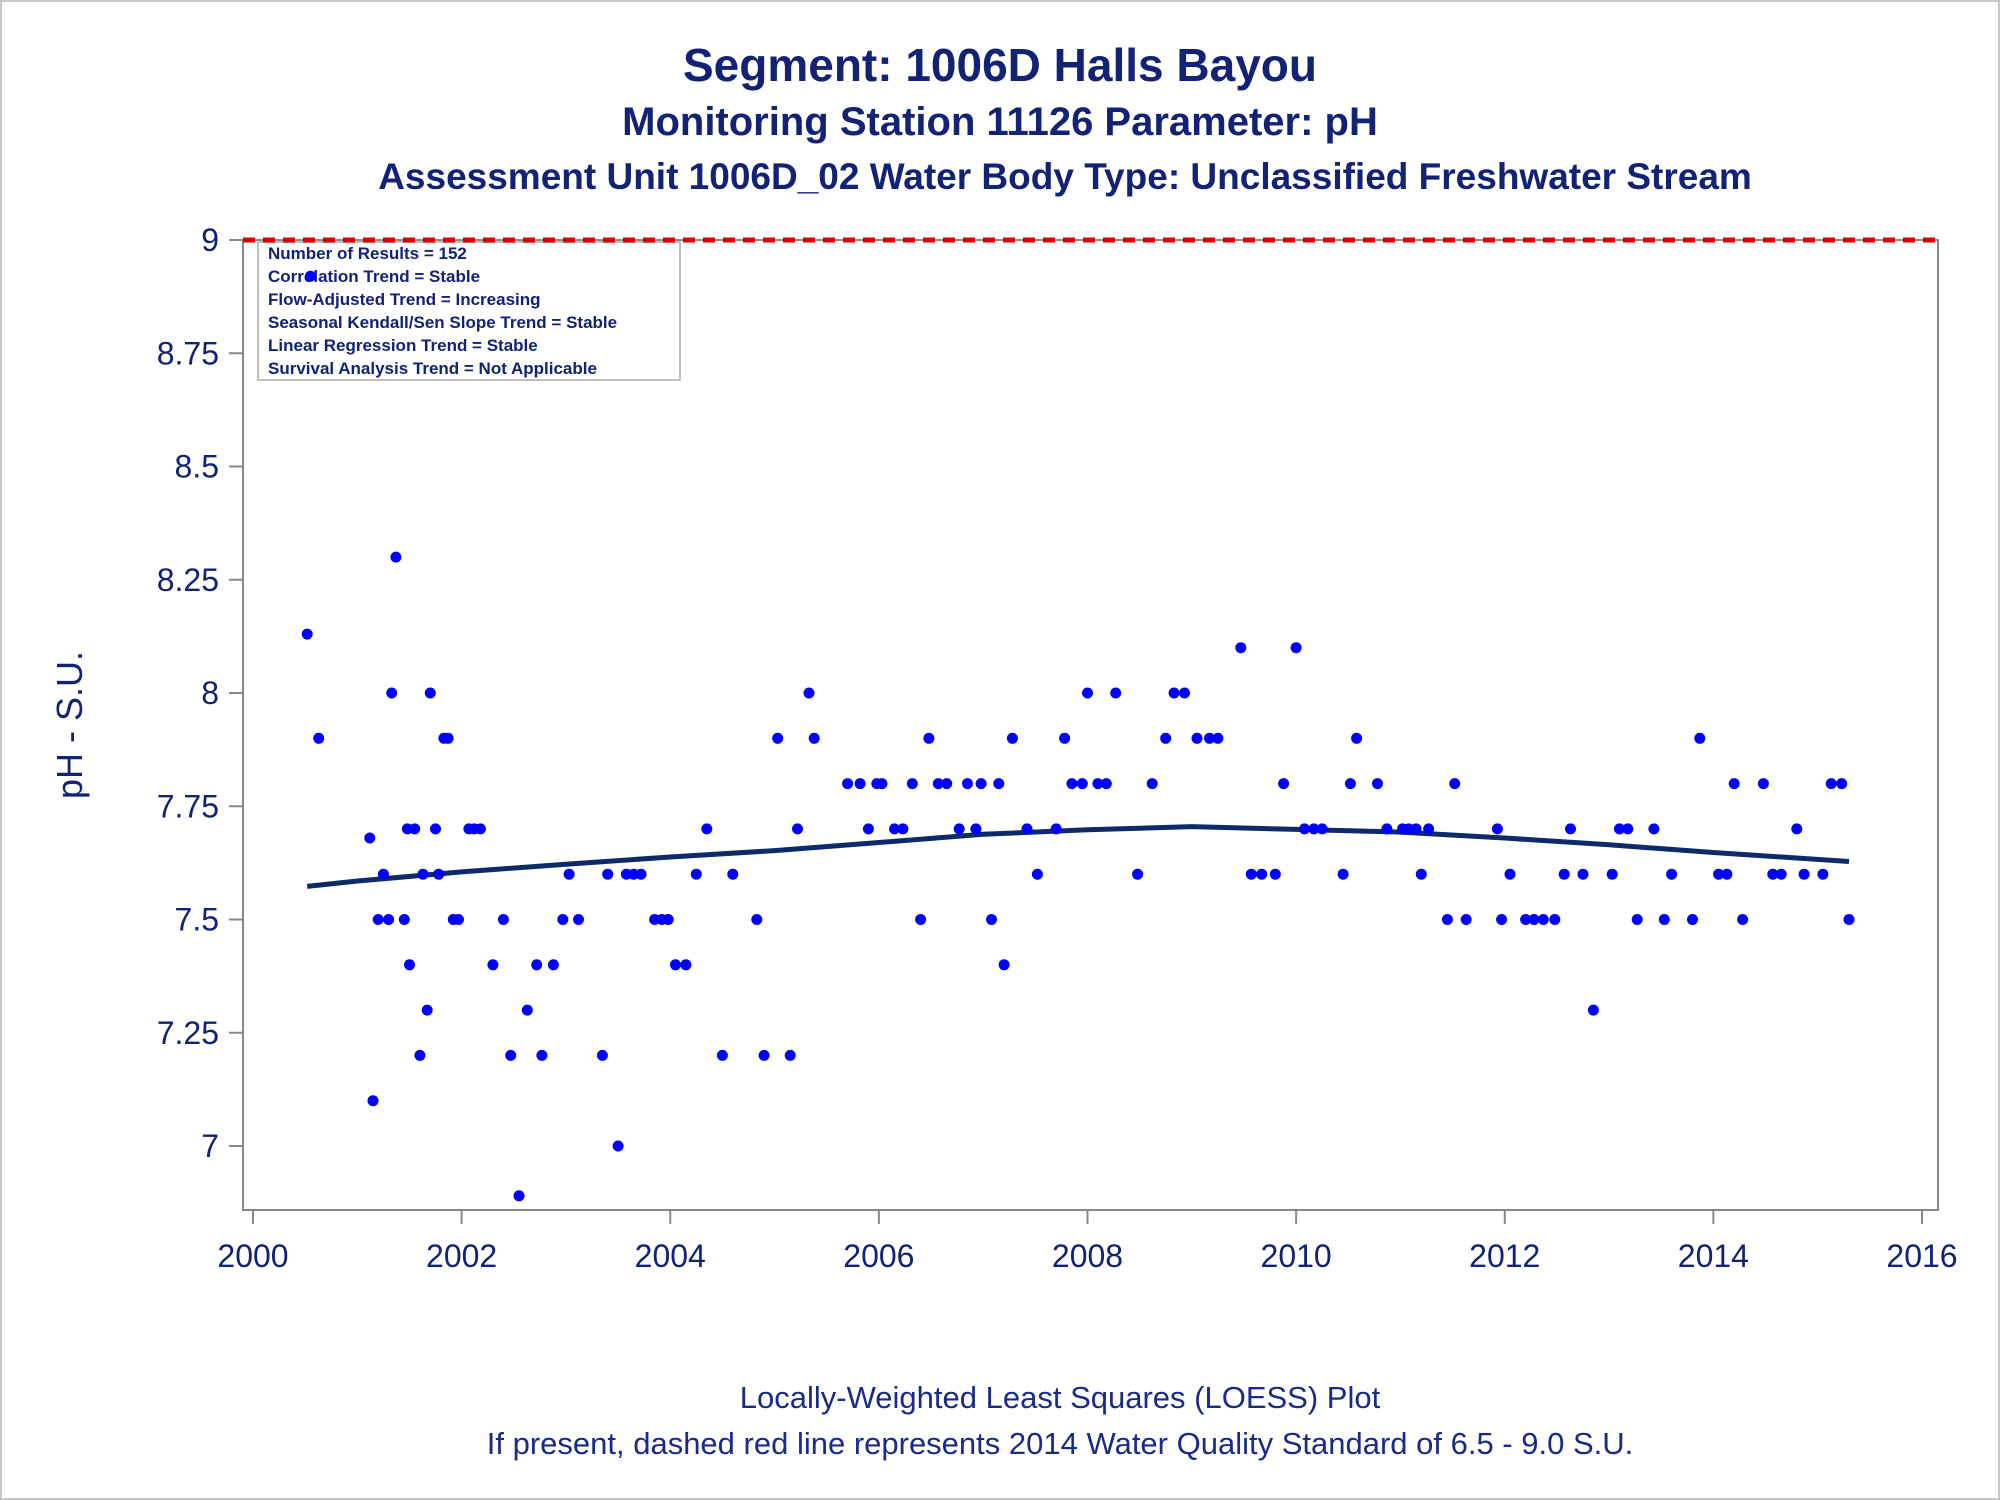 The image size is (2000, 1500). I want to click on x-tick-label: 2010, so click(1296, 1256).